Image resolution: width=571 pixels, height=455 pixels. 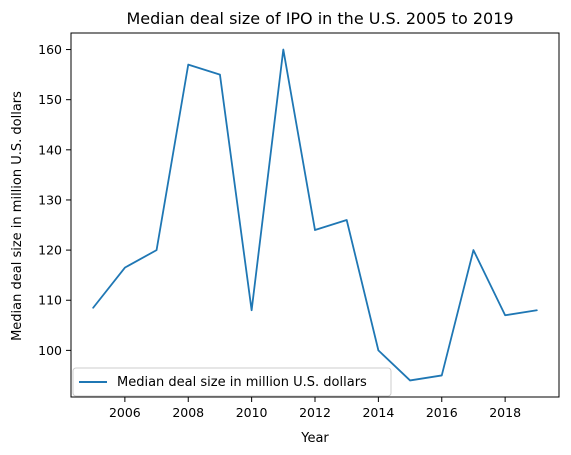 I want to click on y-tick-label: 100, so click(x=50, y=350).